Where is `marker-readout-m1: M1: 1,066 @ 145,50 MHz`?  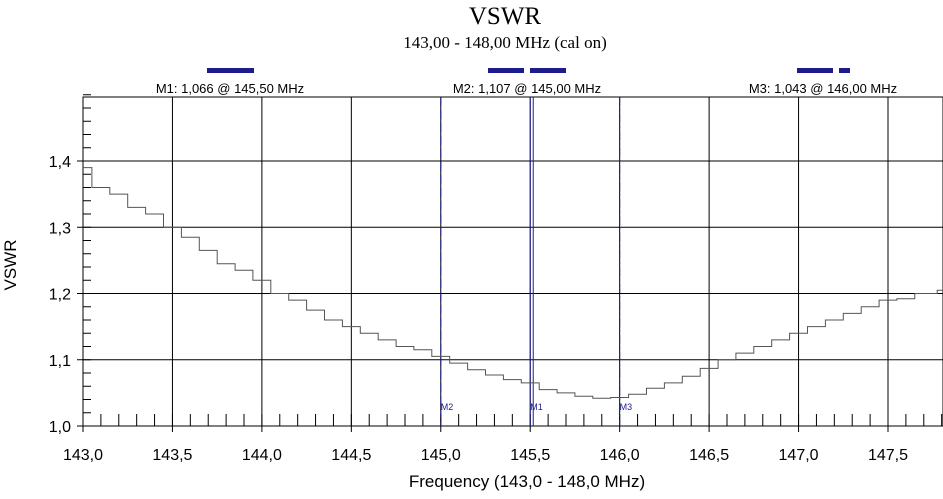
marker-readout-m1: M1: 1,066 @ 145,50 MHz is located at coordinates (230, 88).